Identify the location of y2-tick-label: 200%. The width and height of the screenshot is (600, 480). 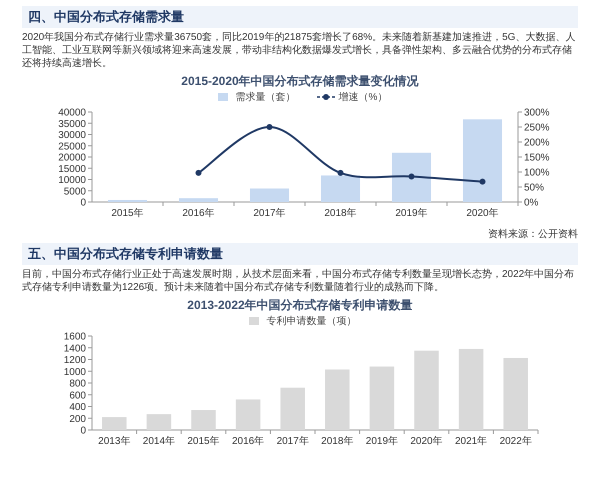
(537, 143).